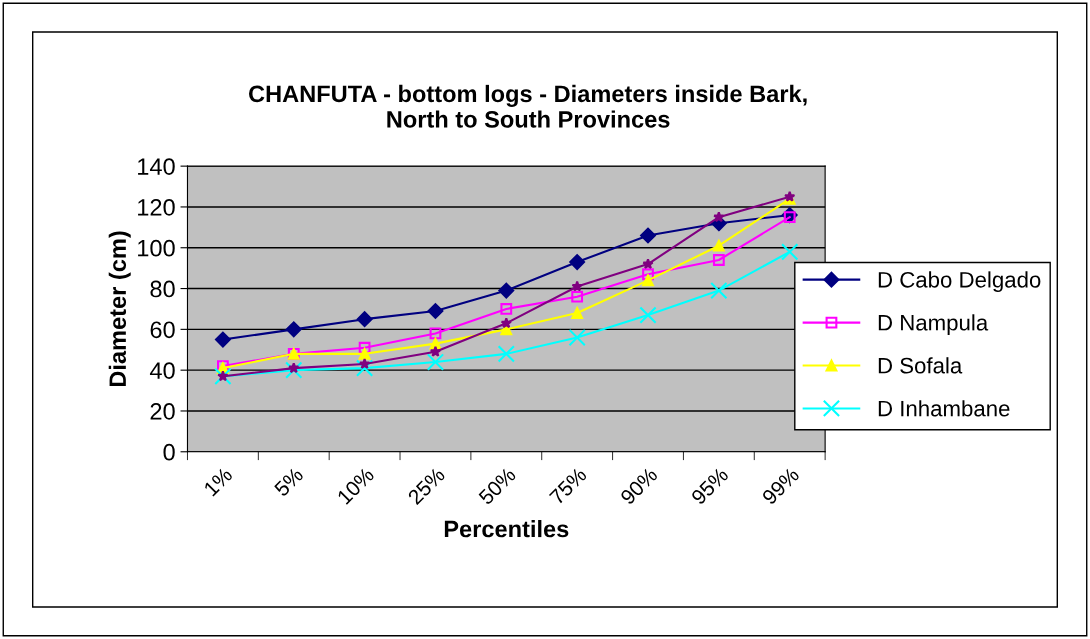  I want to click on y-tick-label: 80, so click(162, 289).